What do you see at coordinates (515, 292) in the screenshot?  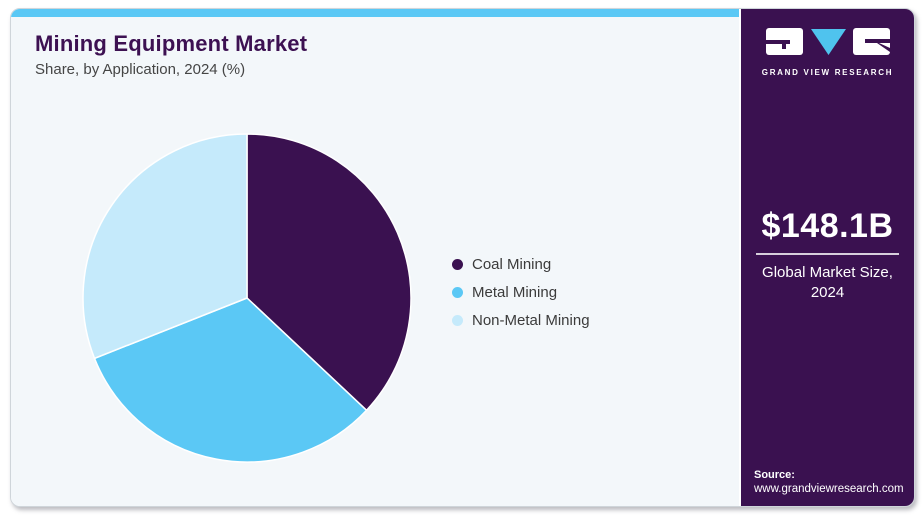 I see `legend-label: Metal Mining` at bounding box center [515, 292].